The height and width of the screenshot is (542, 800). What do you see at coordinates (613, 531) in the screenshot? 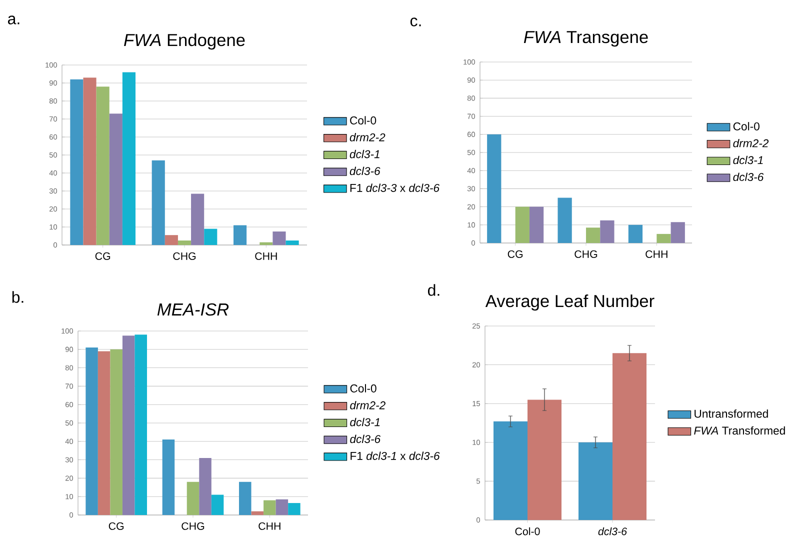
I see `x-tick-label: dcl3-6` at bounding box center [613, 531].